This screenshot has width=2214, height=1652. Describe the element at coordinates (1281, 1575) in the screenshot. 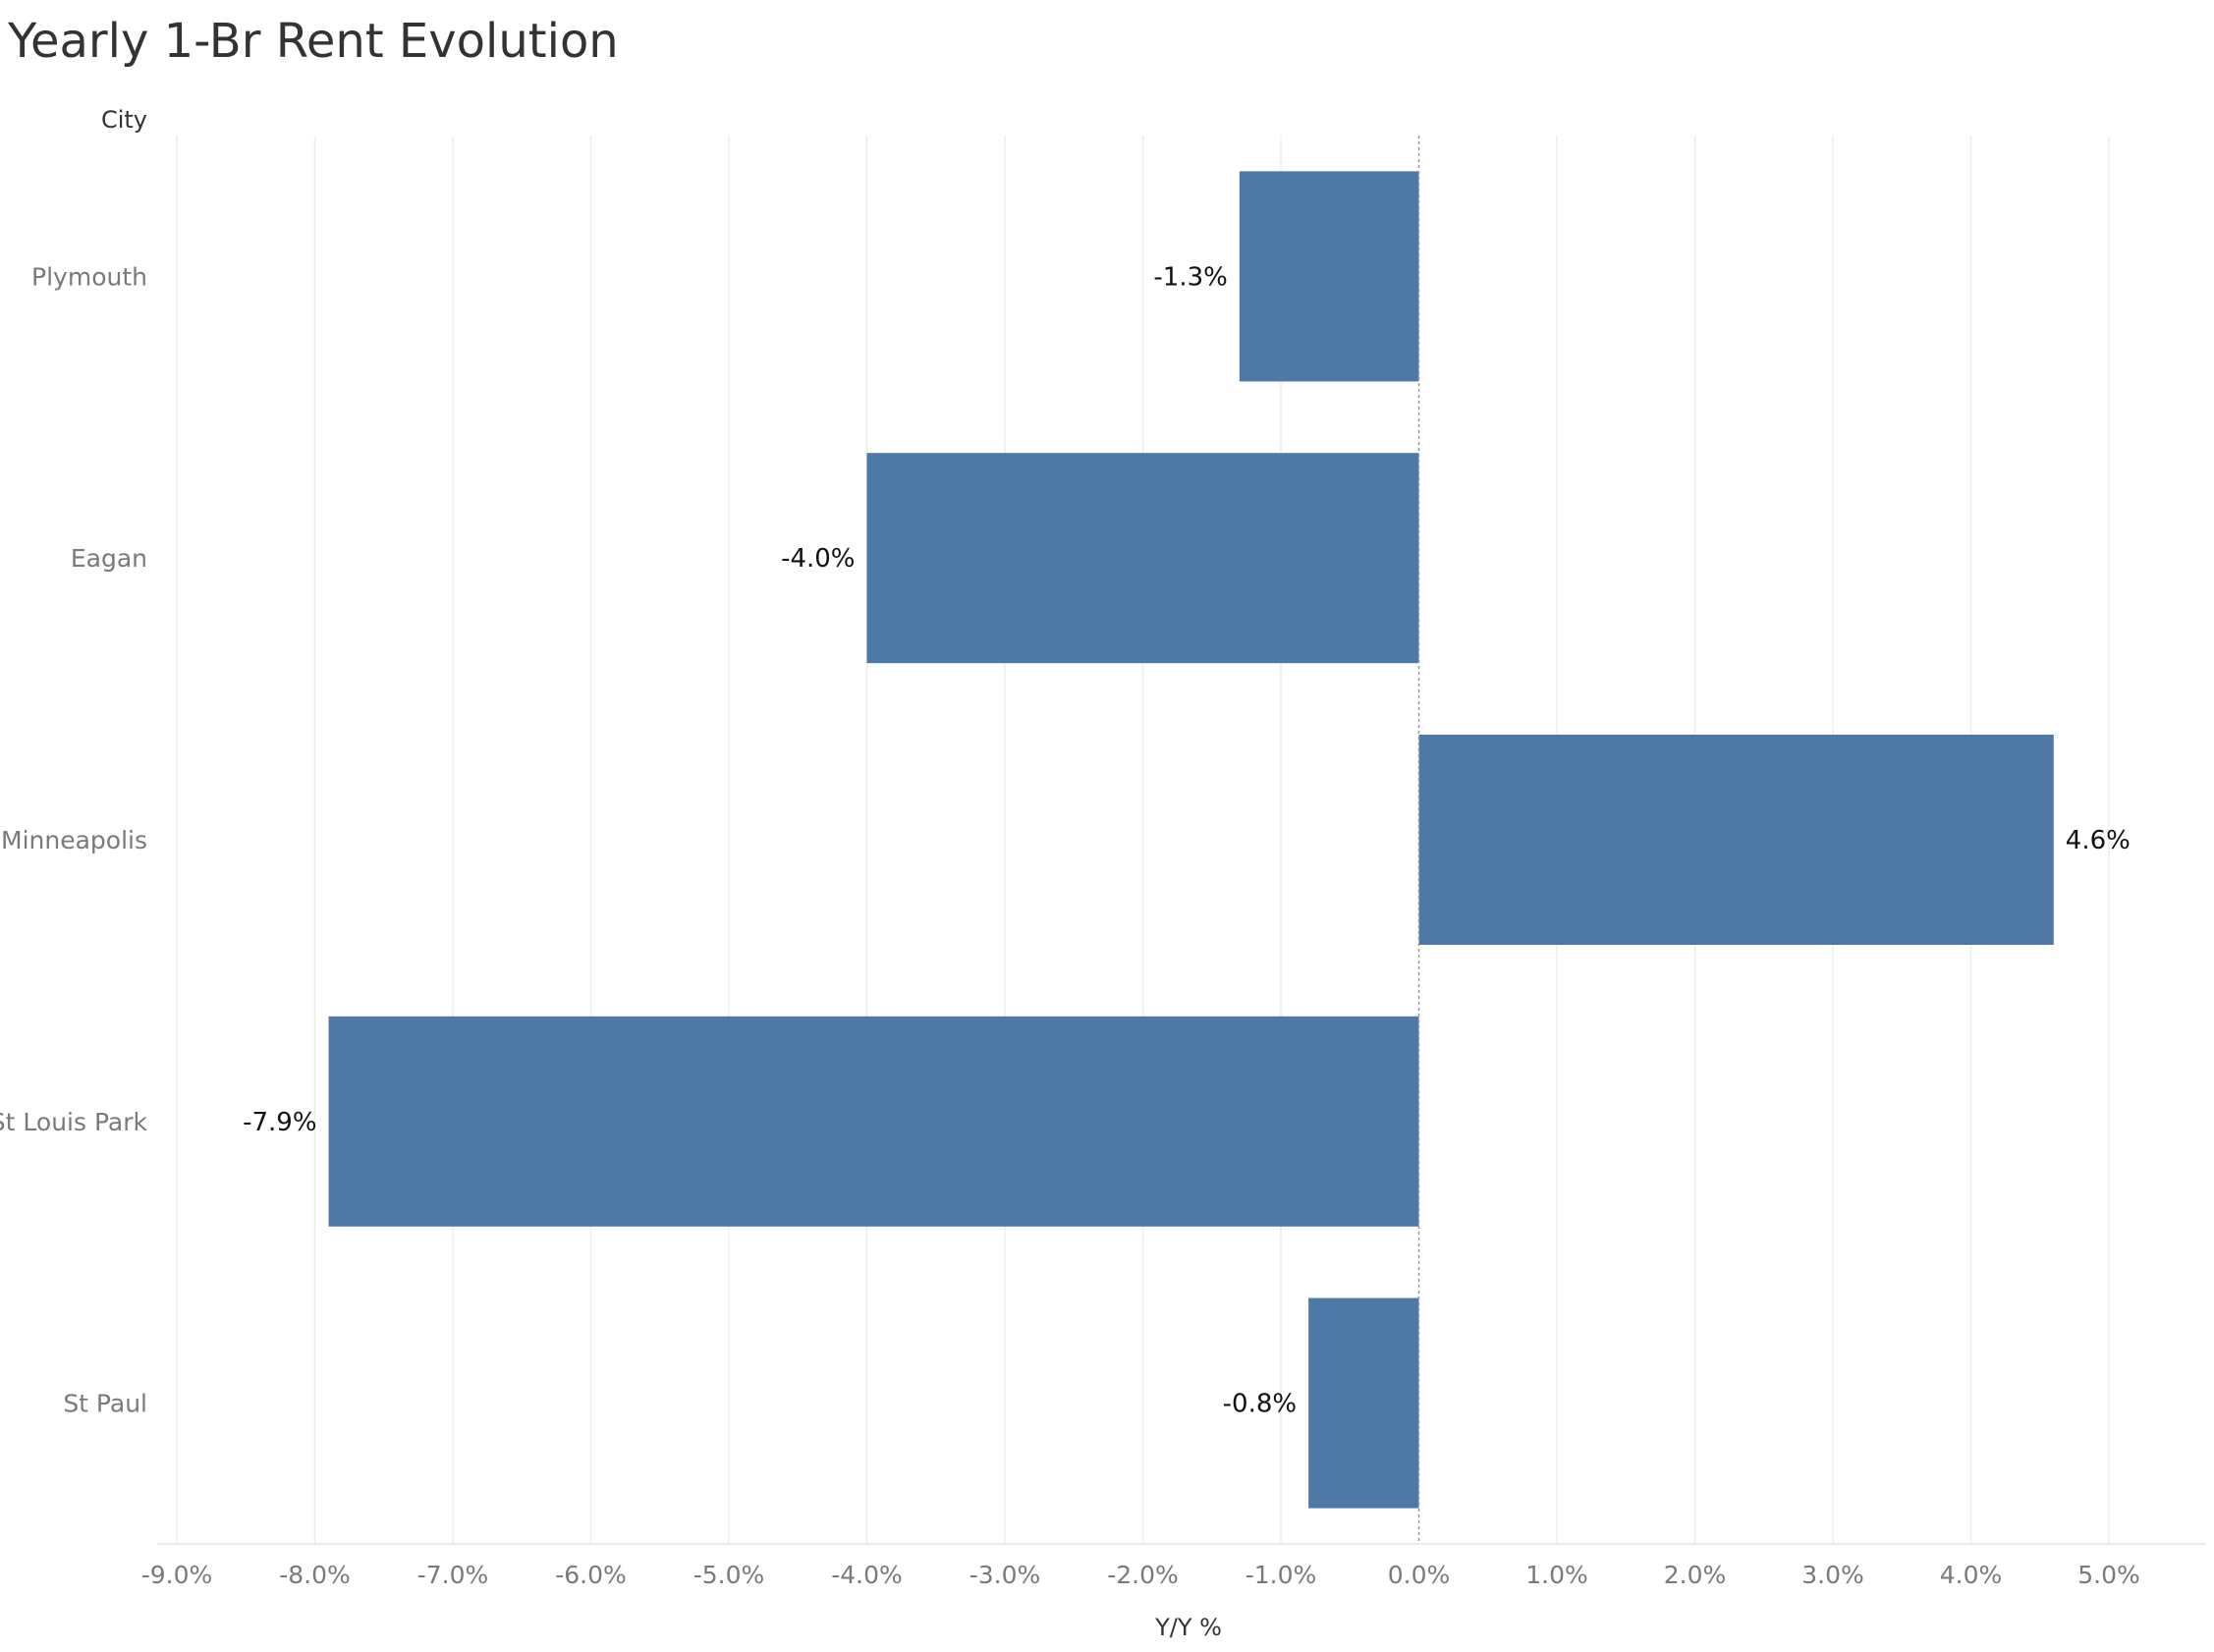

I see `x-tick-label: -1.0%` at that location.